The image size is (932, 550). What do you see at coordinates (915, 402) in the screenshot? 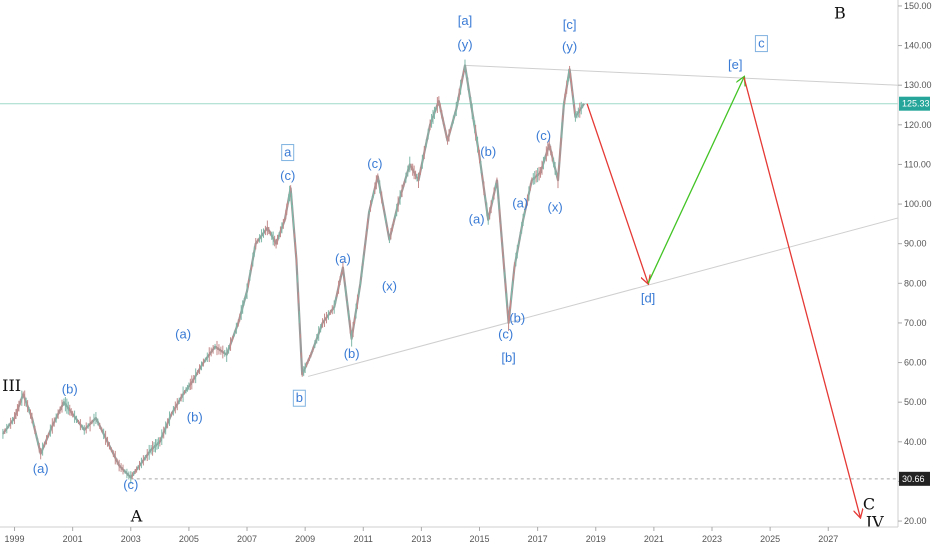
I see `y-tick-label: 50.00` at bounding box center [915, 402].